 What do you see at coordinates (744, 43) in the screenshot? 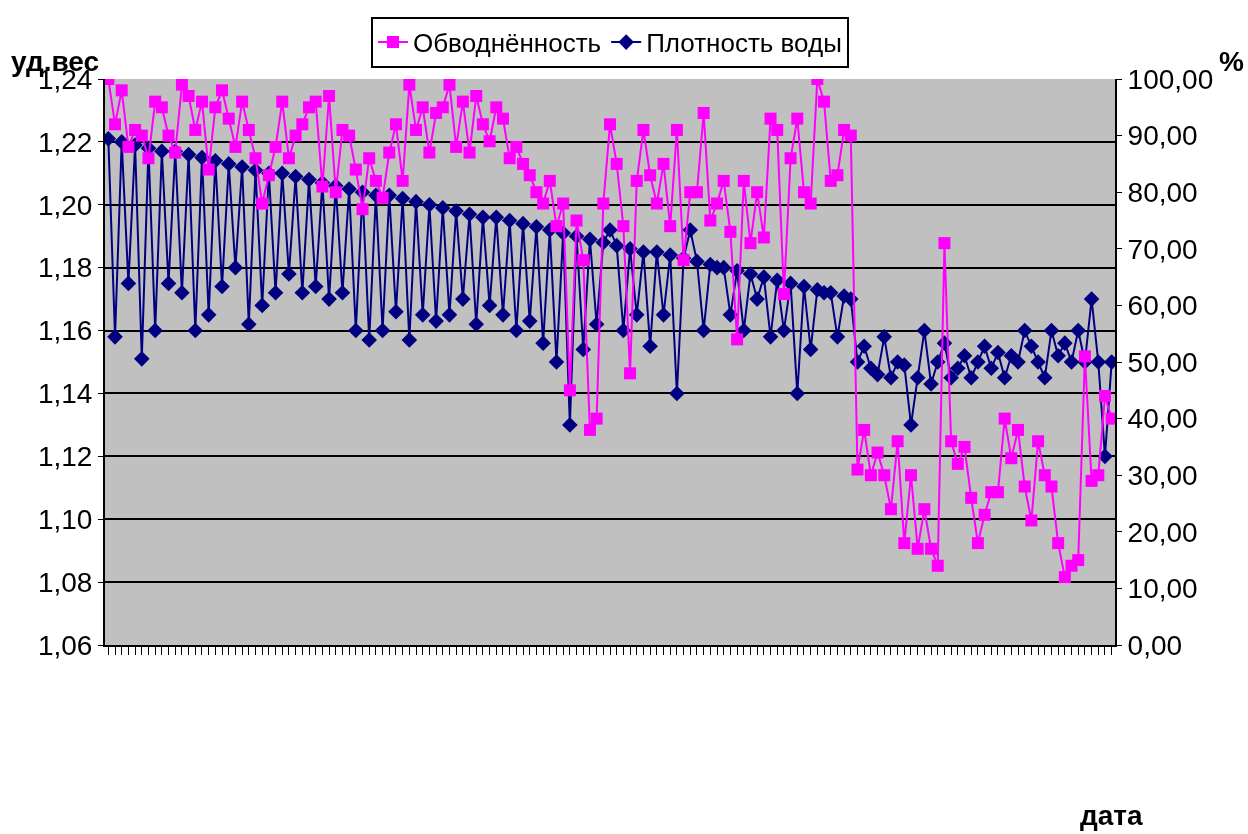
I see `legend-label: Плотность воды` at bounding box center [744, 43].